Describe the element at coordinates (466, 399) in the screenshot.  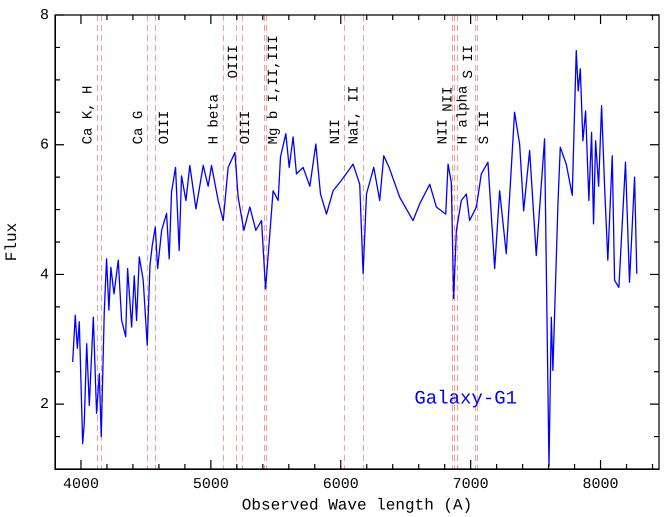
I see `annotation: Galaxy-G1` at that location.